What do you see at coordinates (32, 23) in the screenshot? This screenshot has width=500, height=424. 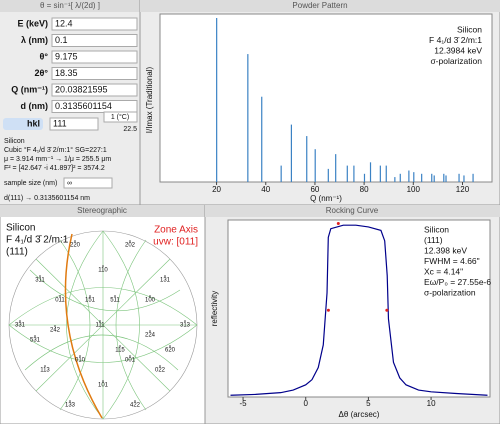 I see `field-label: E (keV)` at bounding box center [32, 23].